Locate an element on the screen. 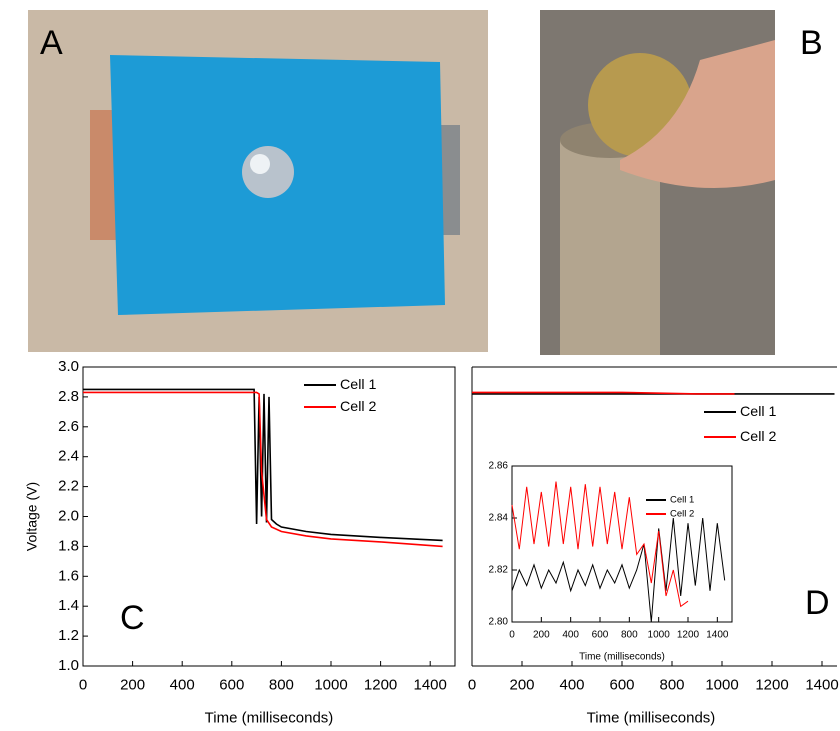  panel-label: D is located at coordinates (817, 603).